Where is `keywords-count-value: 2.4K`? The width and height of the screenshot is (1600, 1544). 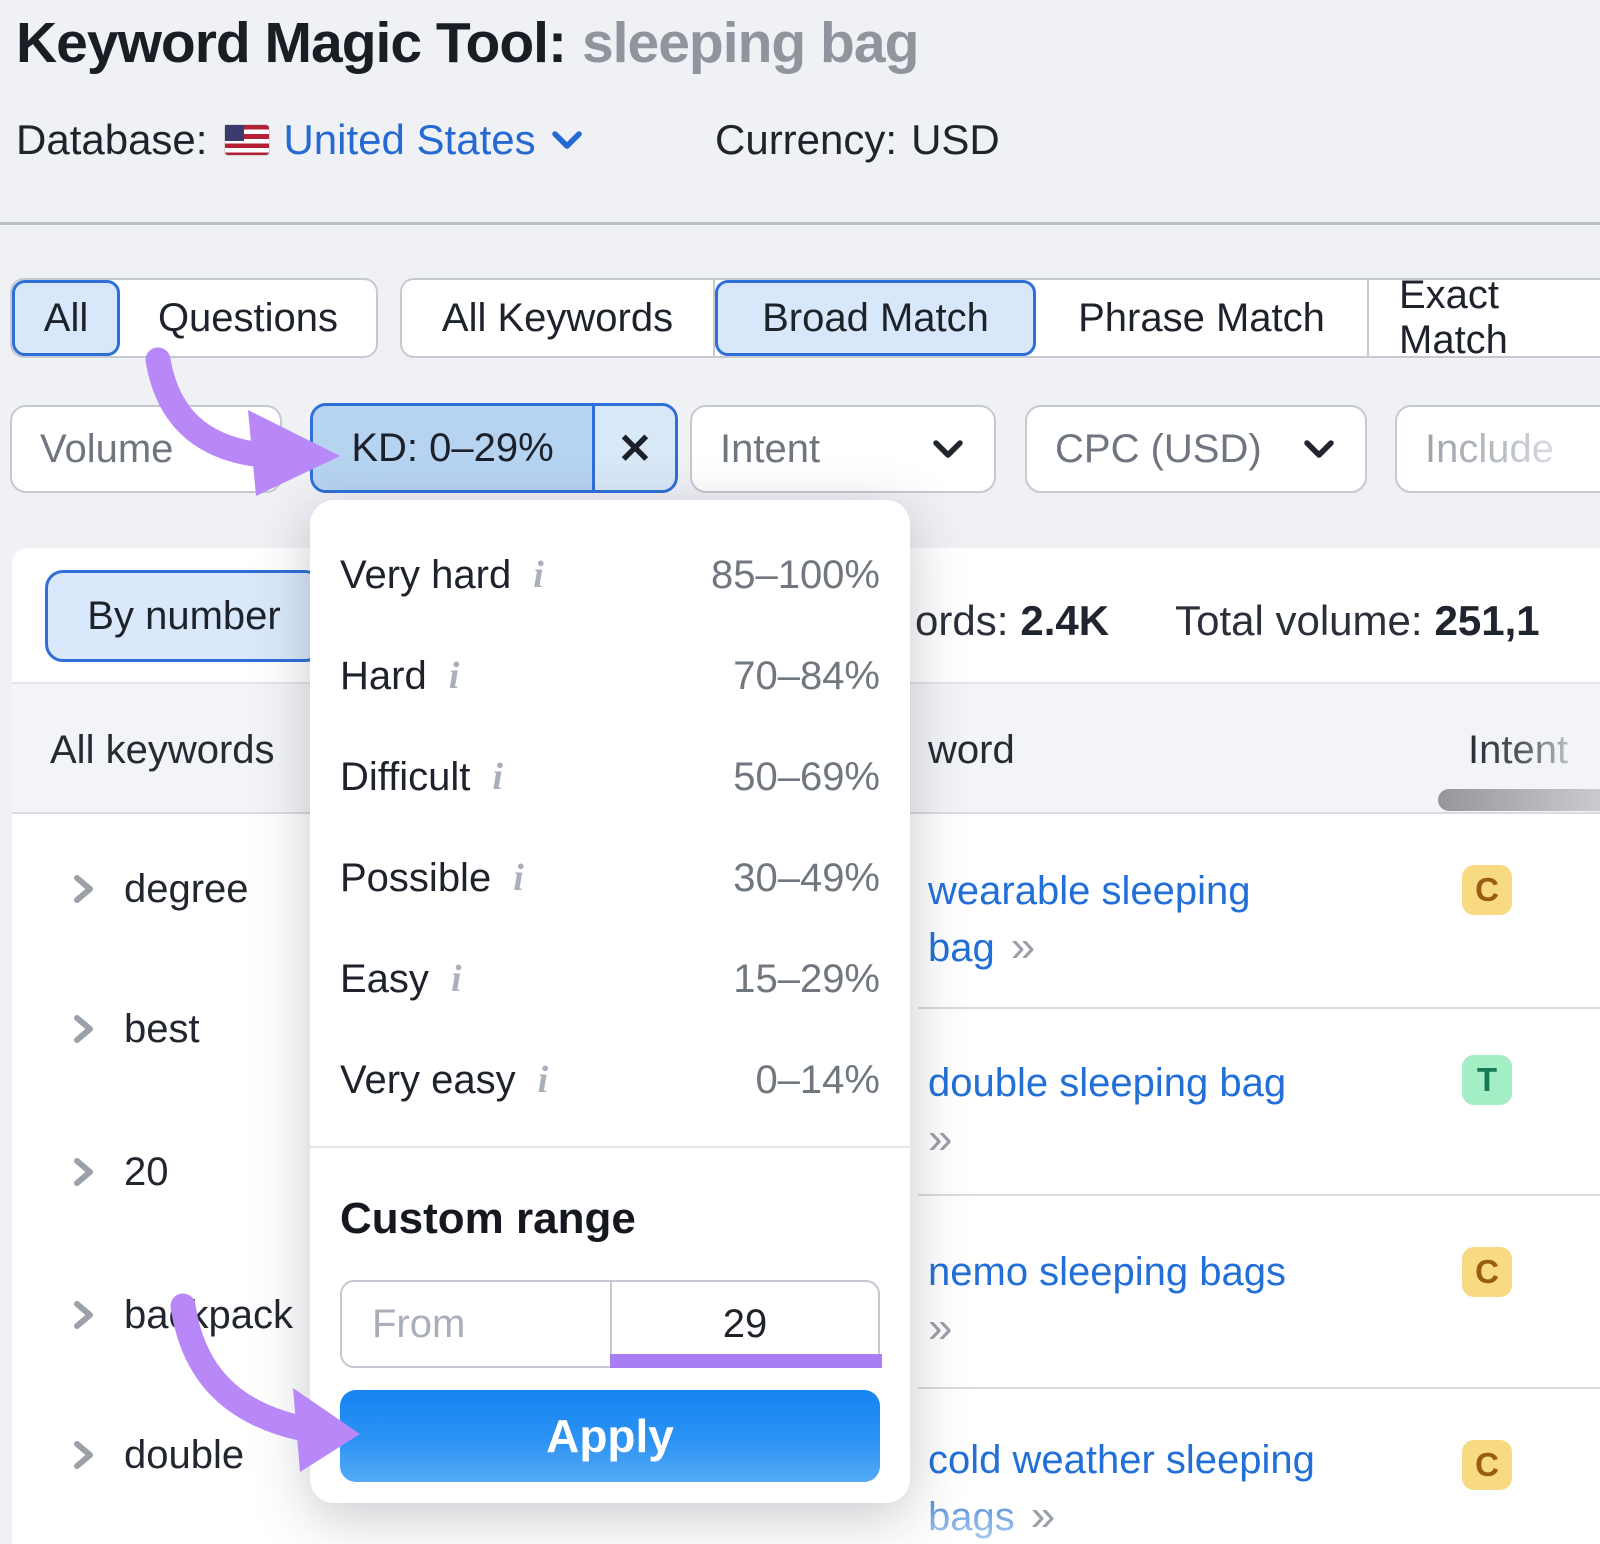 keywords-count-value: 2.4K is located at coordinates (1065, 620).